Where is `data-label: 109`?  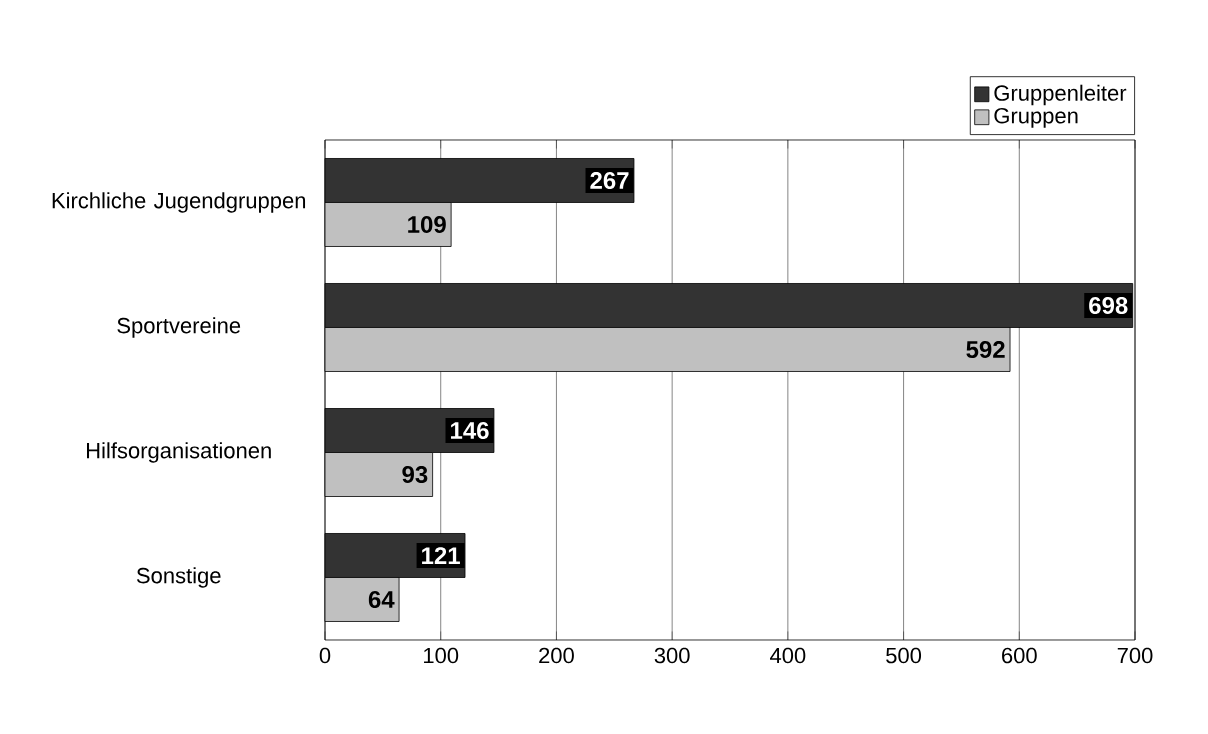 data-label: 109 is located at coordinates (427, 224).